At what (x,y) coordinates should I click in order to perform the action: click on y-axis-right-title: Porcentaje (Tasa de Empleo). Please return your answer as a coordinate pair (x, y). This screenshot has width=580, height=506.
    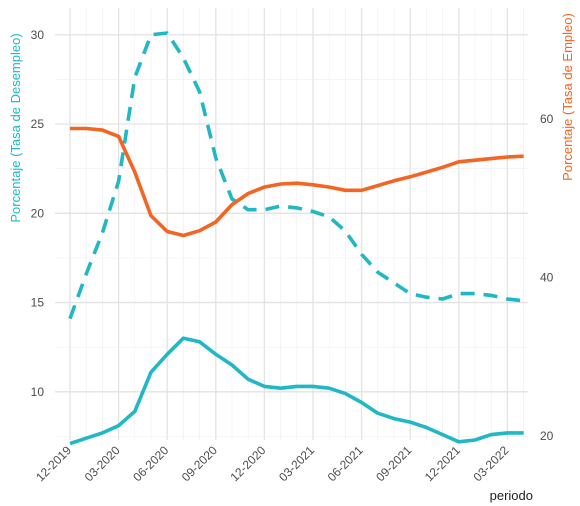
    Looking at the image, I should click on (567, 97).